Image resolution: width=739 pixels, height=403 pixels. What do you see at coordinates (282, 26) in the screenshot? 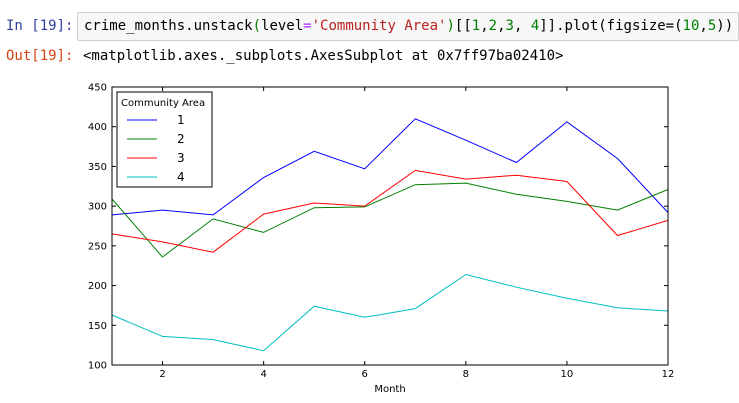
I see `code-token: level` at bounding box center [282, 26].